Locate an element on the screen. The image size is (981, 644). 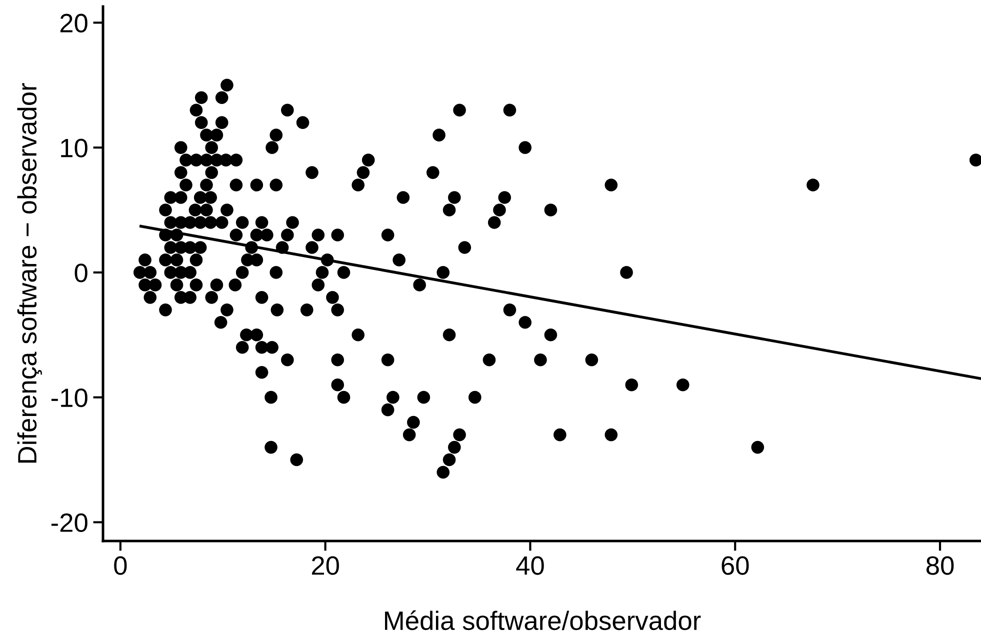
x-tick-label: 40 is located at coordinates (530, 565).